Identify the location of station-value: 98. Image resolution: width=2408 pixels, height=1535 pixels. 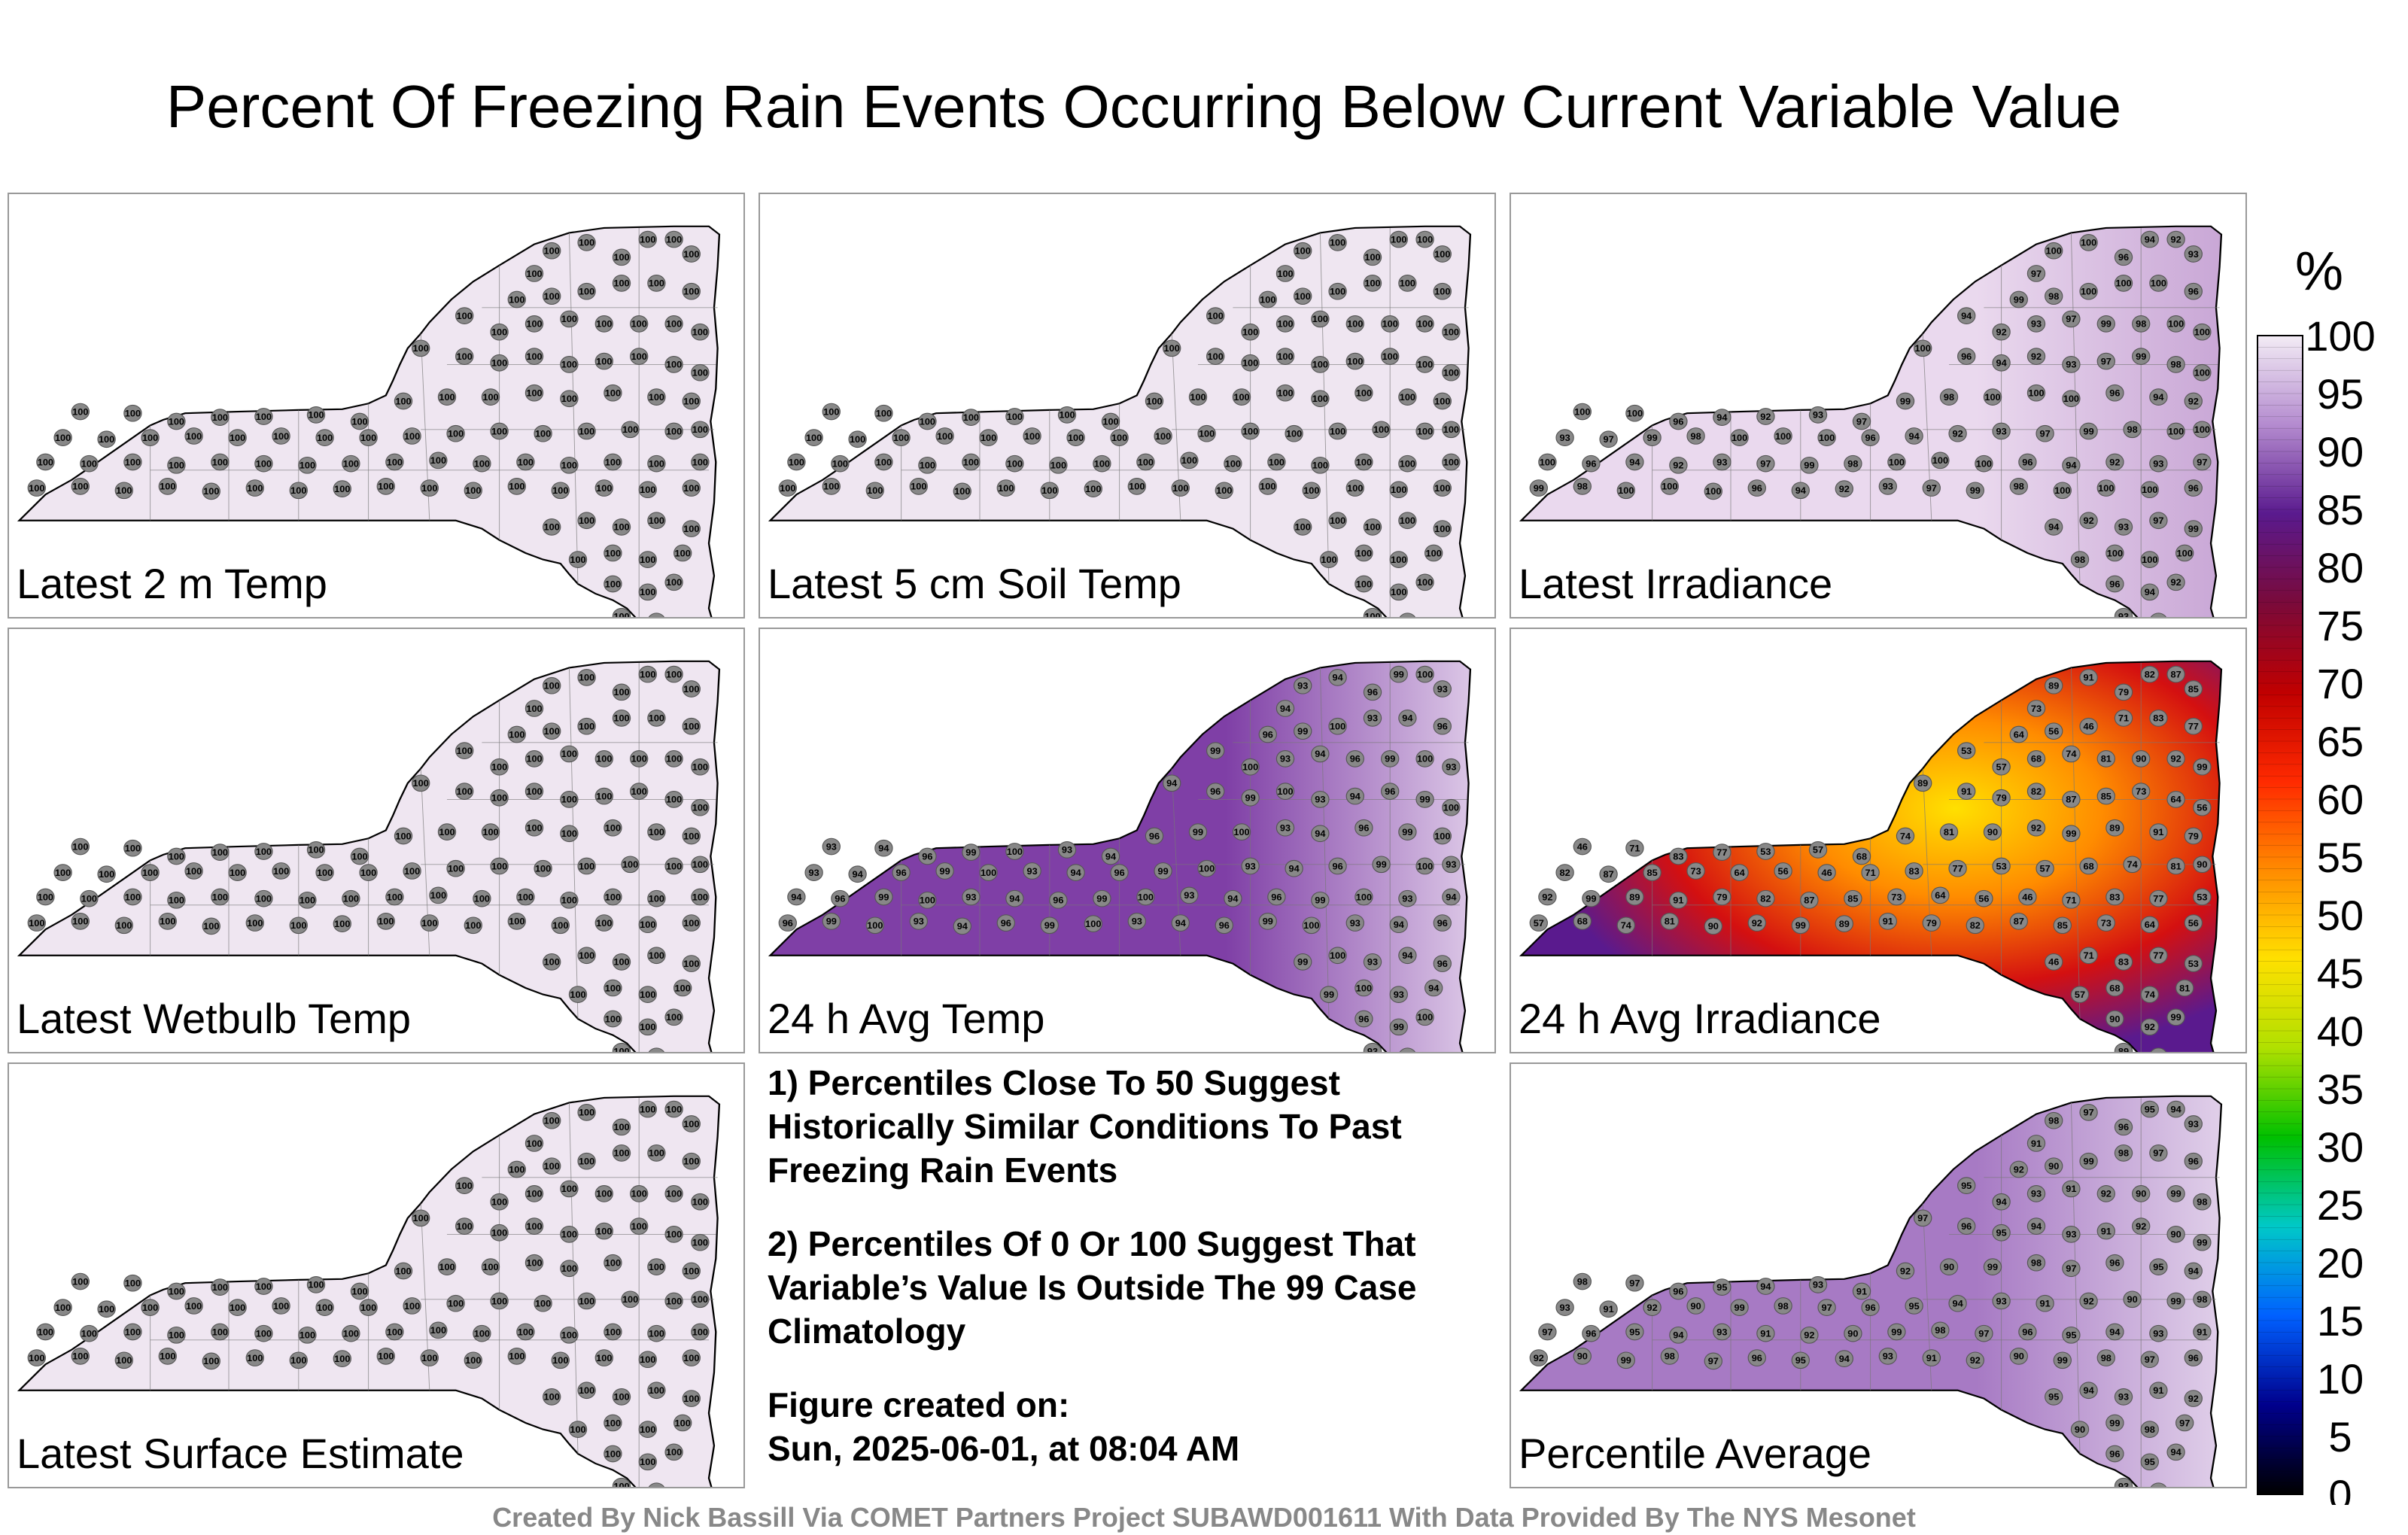
(2150, 1429).